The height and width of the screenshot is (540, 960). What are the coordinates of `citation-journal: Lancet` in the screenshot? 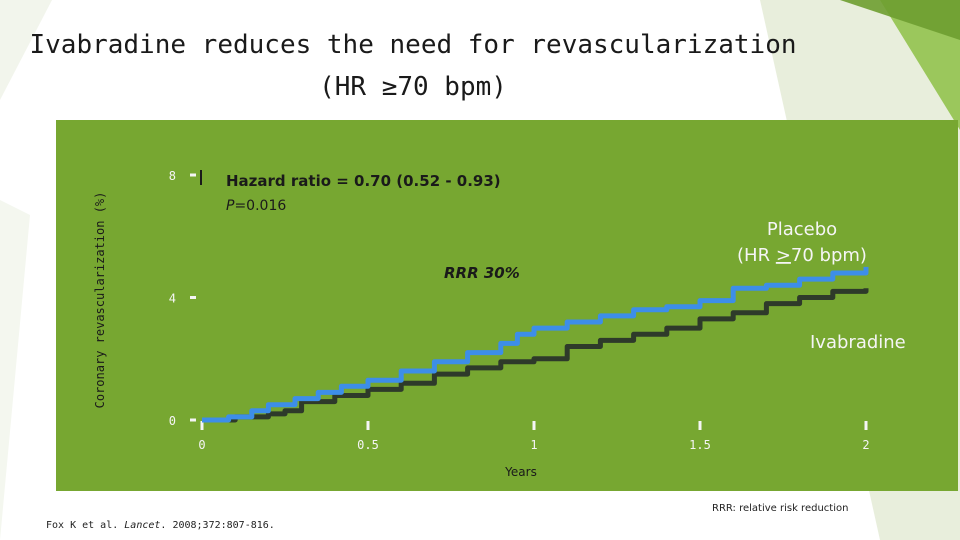 It's located at (142, 525).